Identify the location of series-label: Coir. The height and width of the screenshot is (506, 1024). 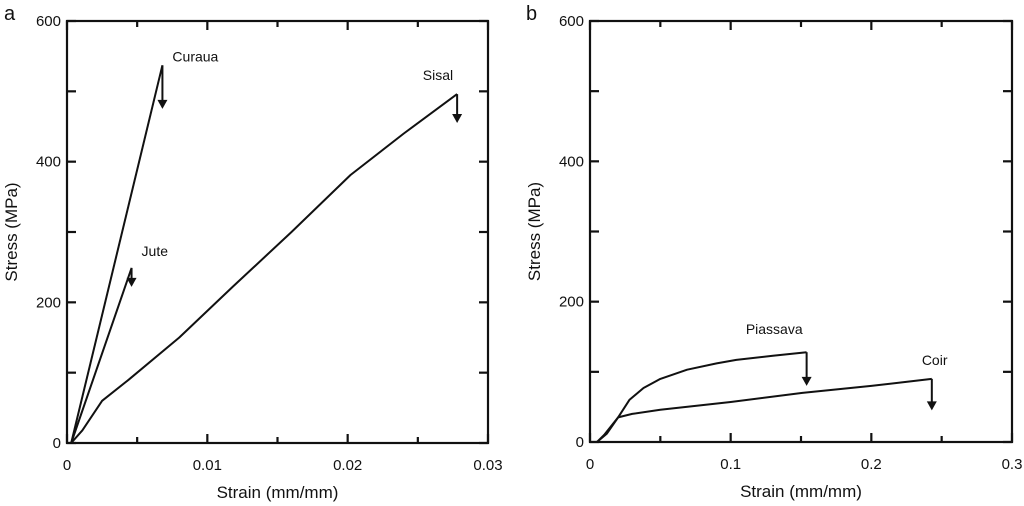
(935, 360).